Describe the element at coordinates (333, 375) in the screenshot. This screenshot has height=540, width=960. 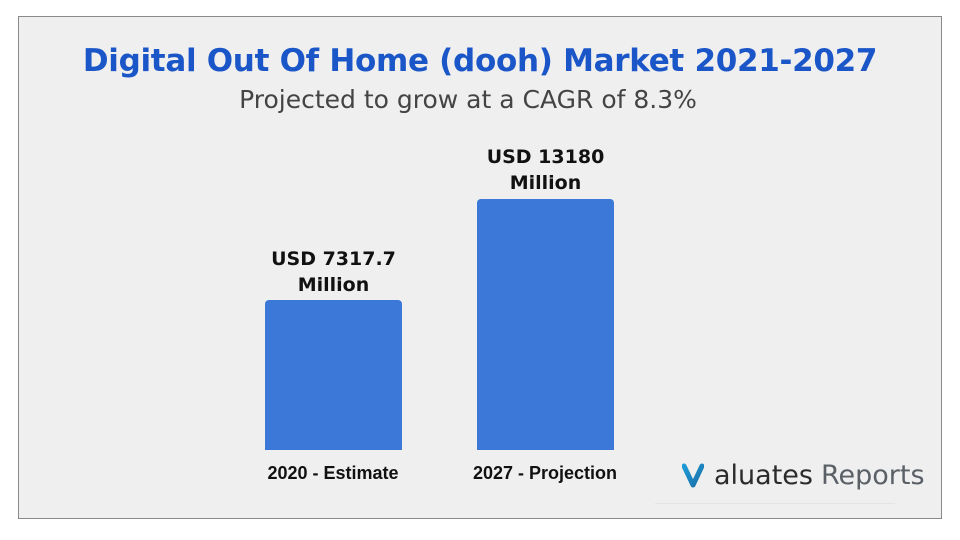
I see `bar-2020-estimate` at that location.